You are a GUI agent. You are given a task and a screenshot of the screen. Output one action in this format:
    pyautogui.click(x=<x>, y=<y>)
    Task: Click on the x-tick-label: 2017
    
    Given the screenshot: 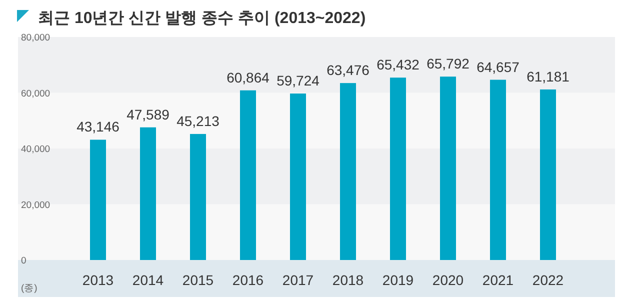 What is the action you would take?
    pyautogui.click(x=298, y=280)
    